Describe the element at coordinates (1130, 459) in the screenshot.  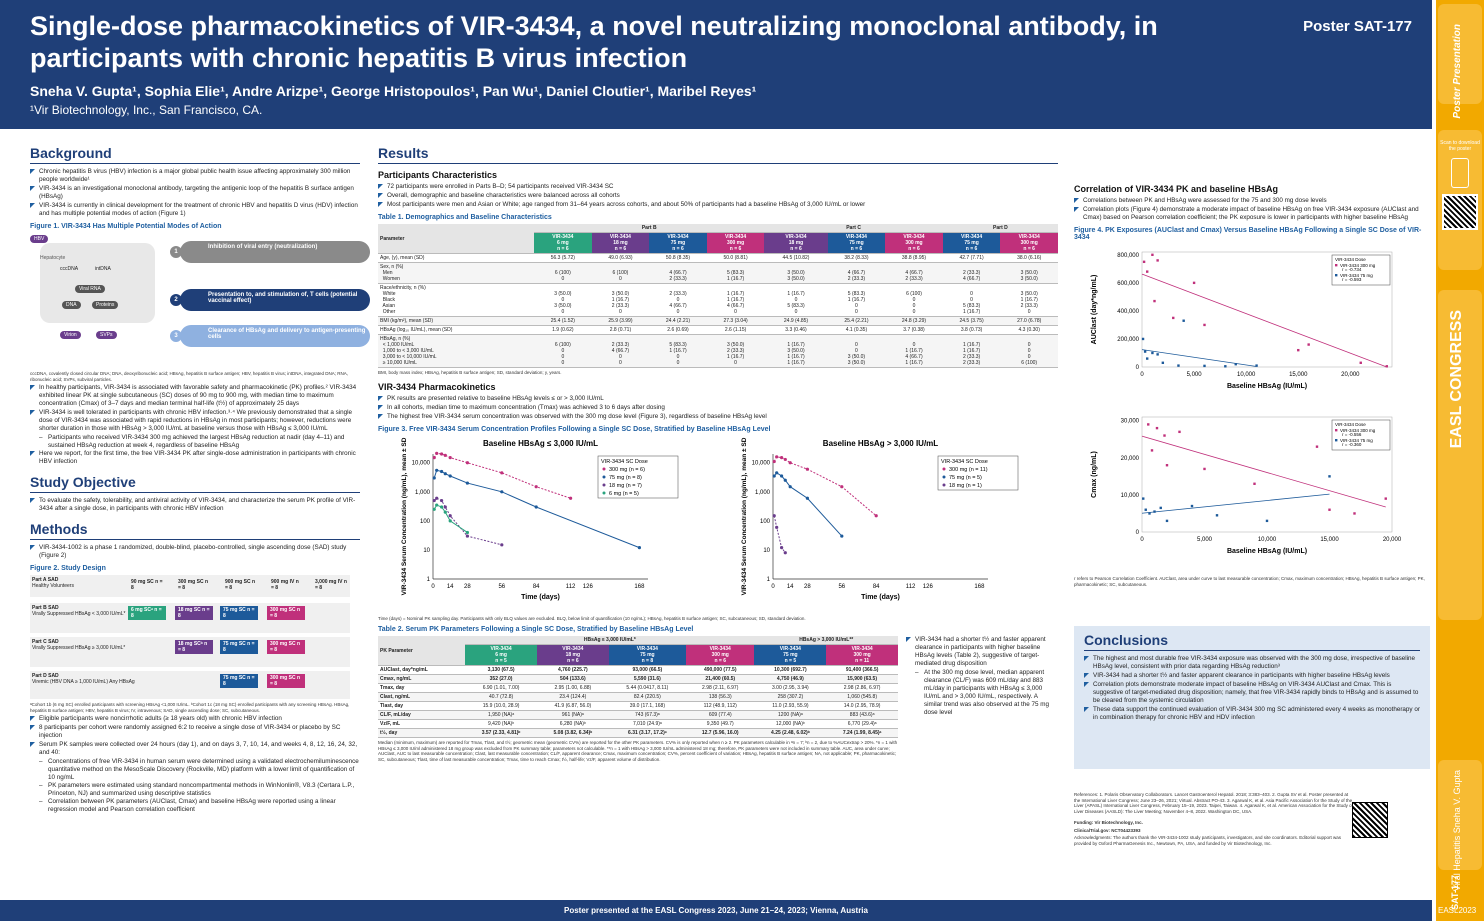
I see `y-tick-label: 20,000` at that location.